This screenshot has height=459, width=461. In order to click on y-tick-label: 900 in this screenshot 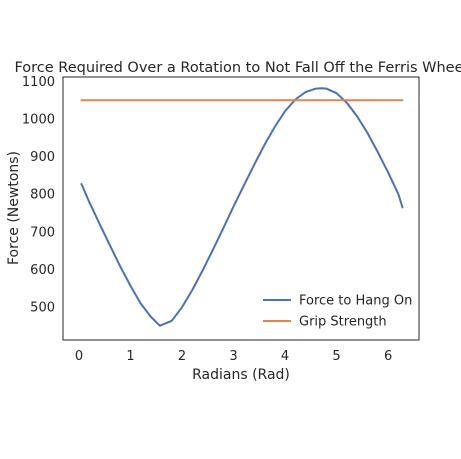, I will do `click(42, 157)`.